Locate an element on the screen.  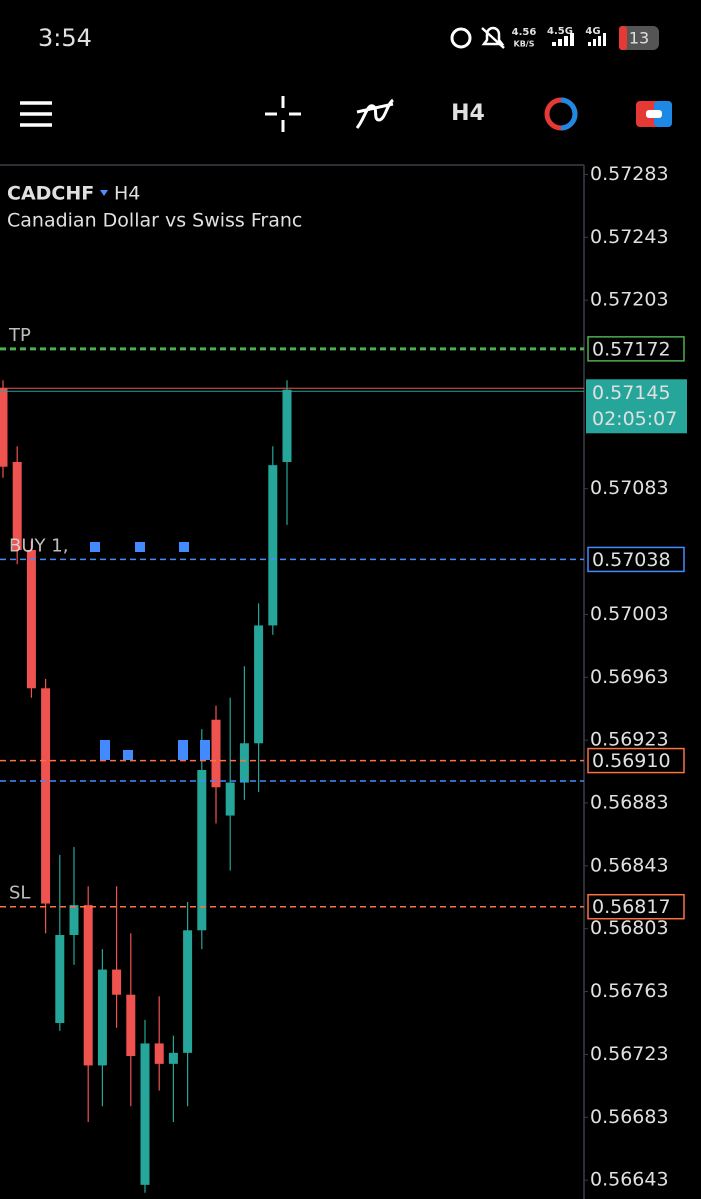
account-button-half is located at coordinates (663, 114).